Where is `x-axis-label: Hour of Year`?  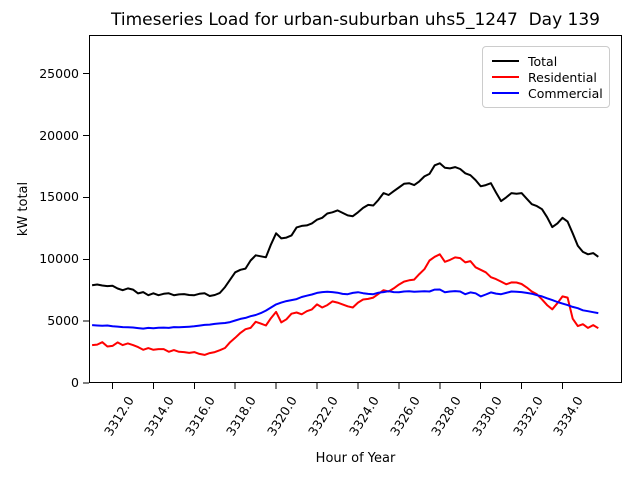
x-axis-label: Hour of Year is located at coordinates (355, 458).